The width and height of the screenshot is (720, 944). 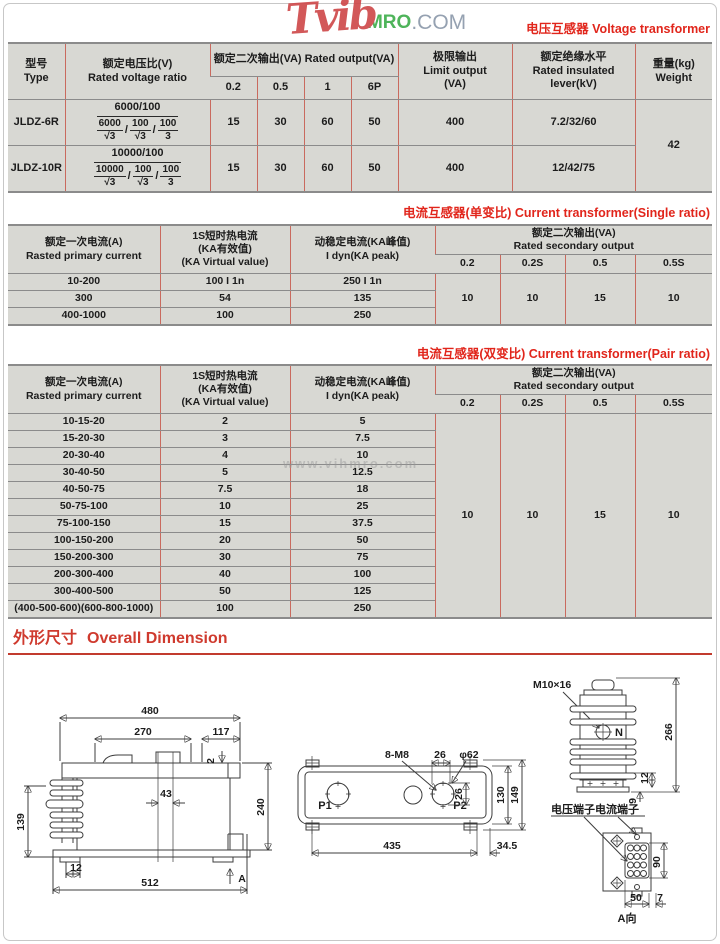 What do you see at coordinates (21, 822) in the screenshot?
I see `dim-label: 139` at bounding box center [21, 822].